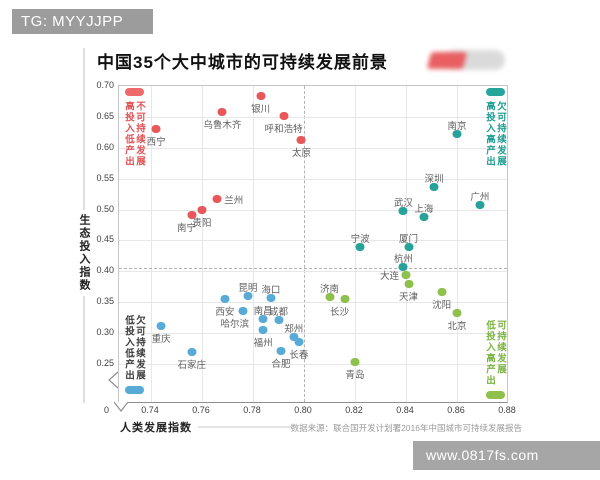  What do you see at coordinates (355, 376) in the screenshot?
I see `data-point-label: 青岛` at bounding box center [355, 376].